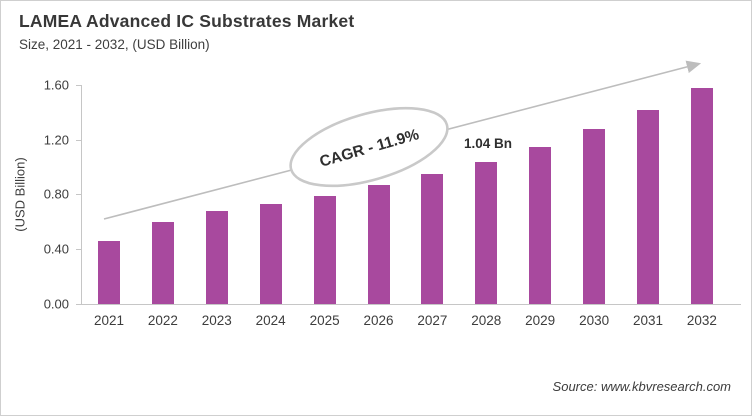  What do you see at coordinates (432, 320) in the screenshot?
I see `x-tick-2027: 2027` at bounding box center [432, 320].